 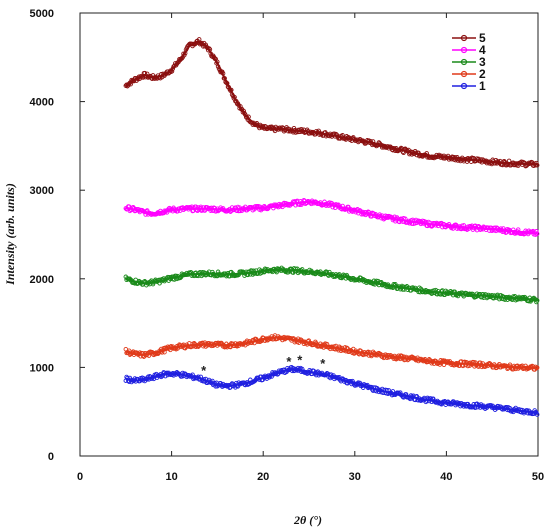 What do you see at coordinates (42, 103) in the screenshot?
I see `y-tick-label: 4000` at bounding box center [42, 103].